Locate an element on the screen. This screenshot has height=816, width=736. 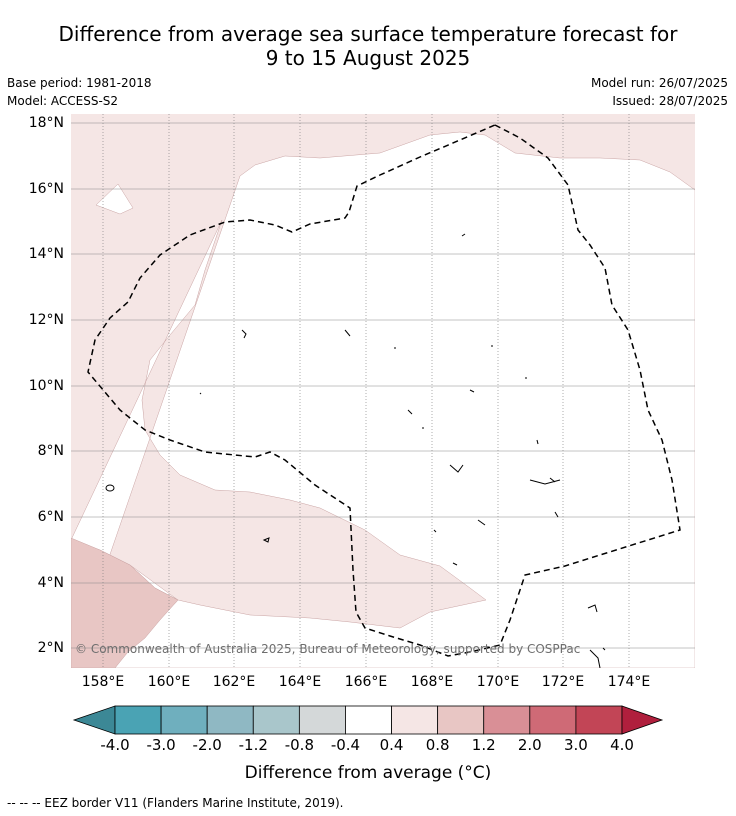
colorbar-extend-low is located at coordinates (94, 720).